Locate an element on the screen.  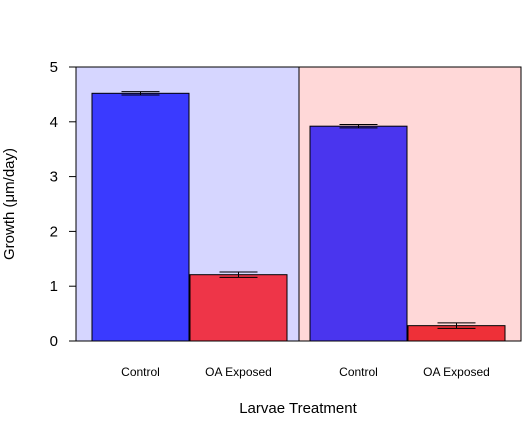
x-axis-category-labels: Control OA Exposed Control OA Exposed is located at coordinates (305, 372).